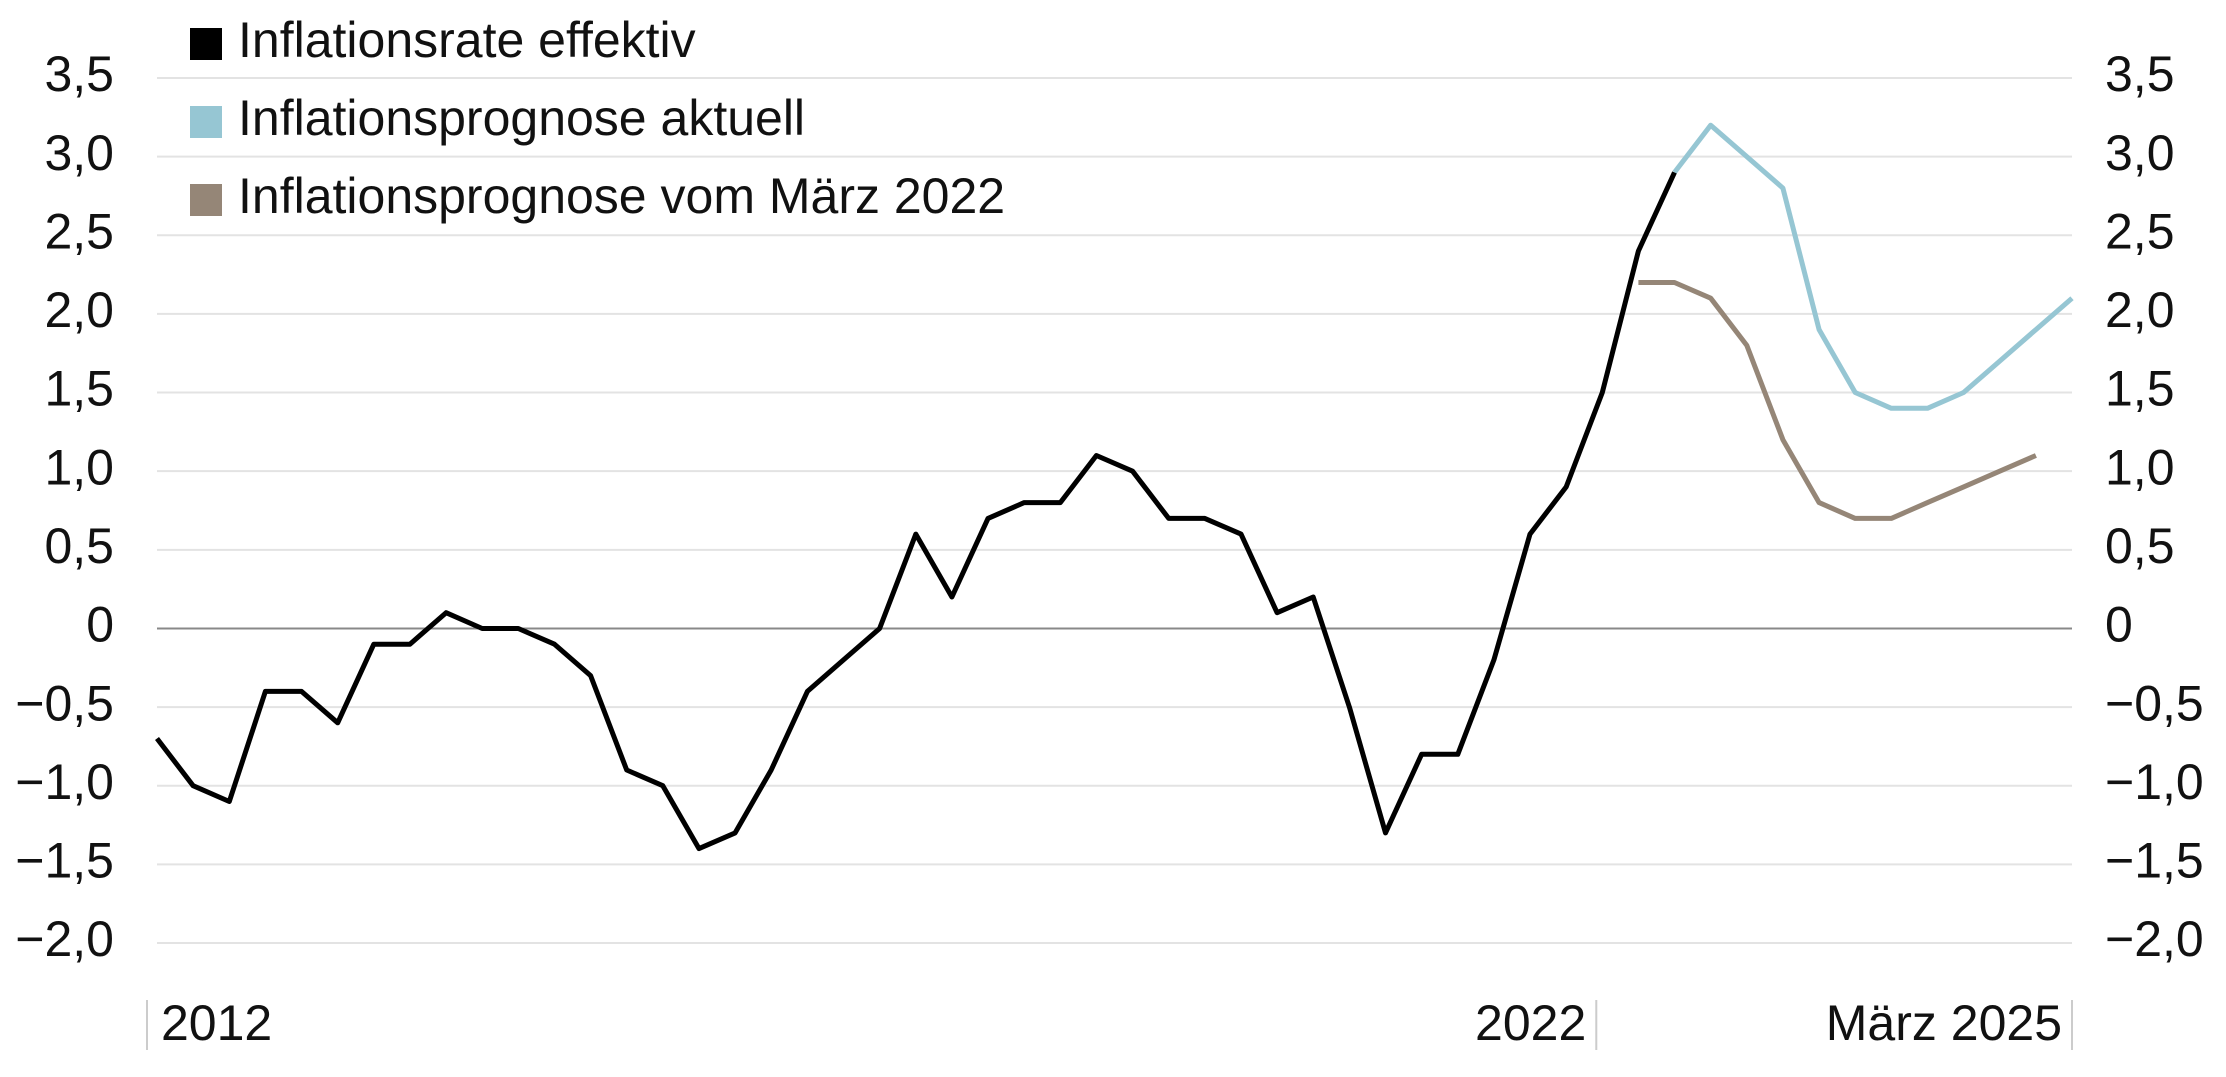  I want to click on y2-tick-label: −2,0, so click(2154, 939).